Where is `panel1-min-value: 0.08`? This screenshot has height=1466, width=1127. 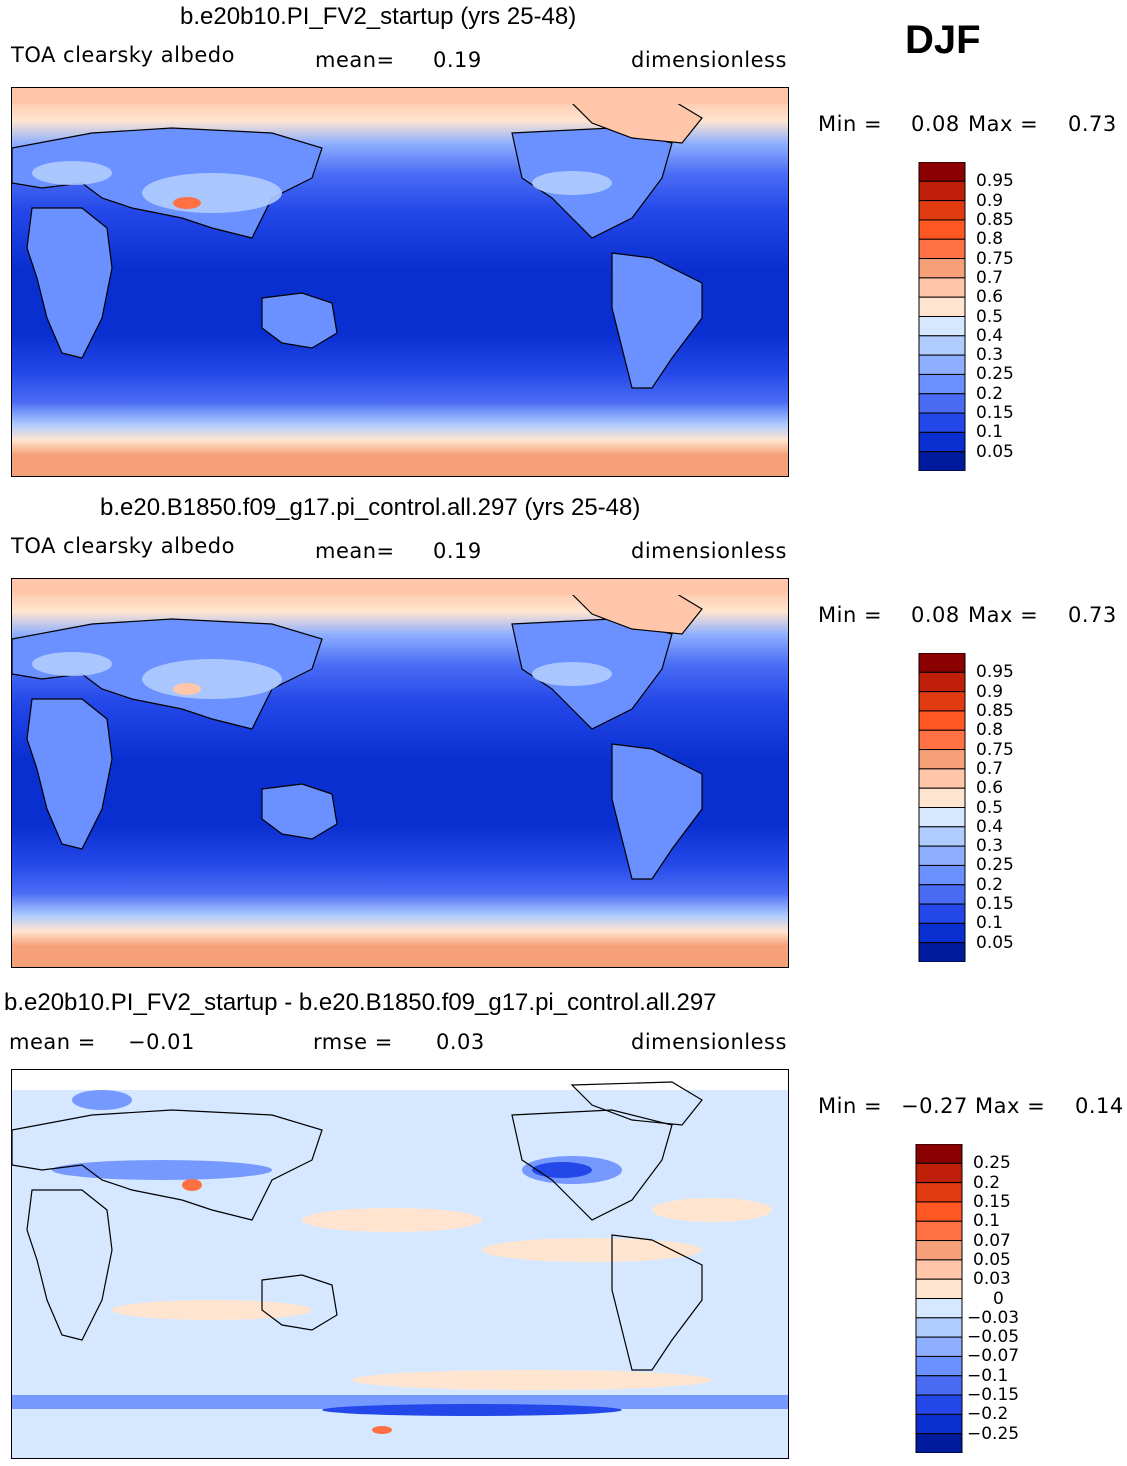 panel1-min-value: 0.08 is located at coordinates (935, 124).